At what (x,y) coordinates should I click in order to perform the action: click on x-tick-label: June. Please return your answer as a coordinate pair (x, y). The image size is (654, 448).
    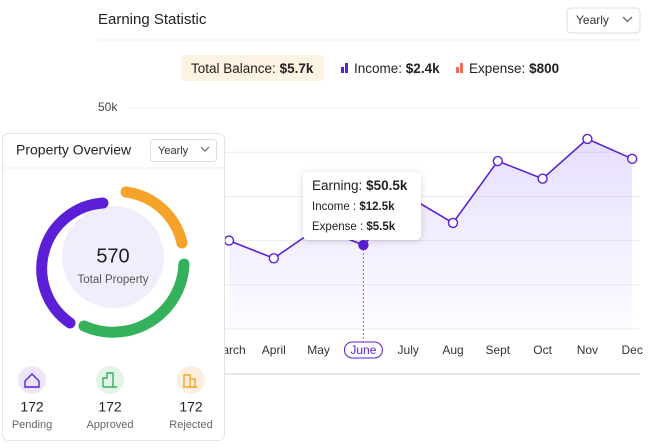
    Looking at the image, I should click on (363, 350).